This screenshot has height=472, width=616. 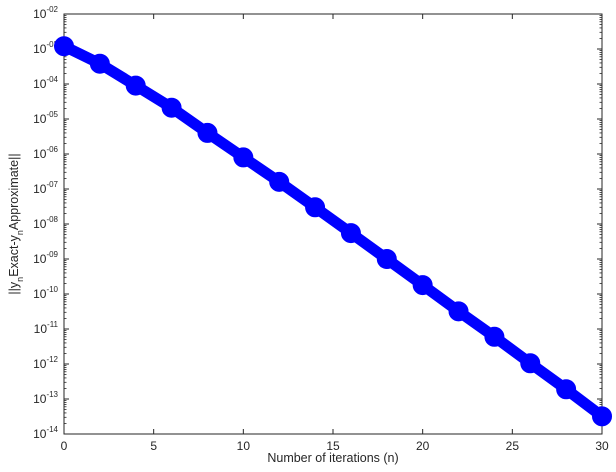 I want to click on y-tick-label: 10-03, so click(x=45, y=48).